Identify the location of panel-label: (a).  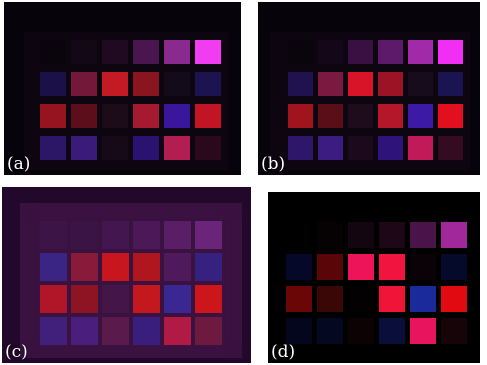
(19, 164).